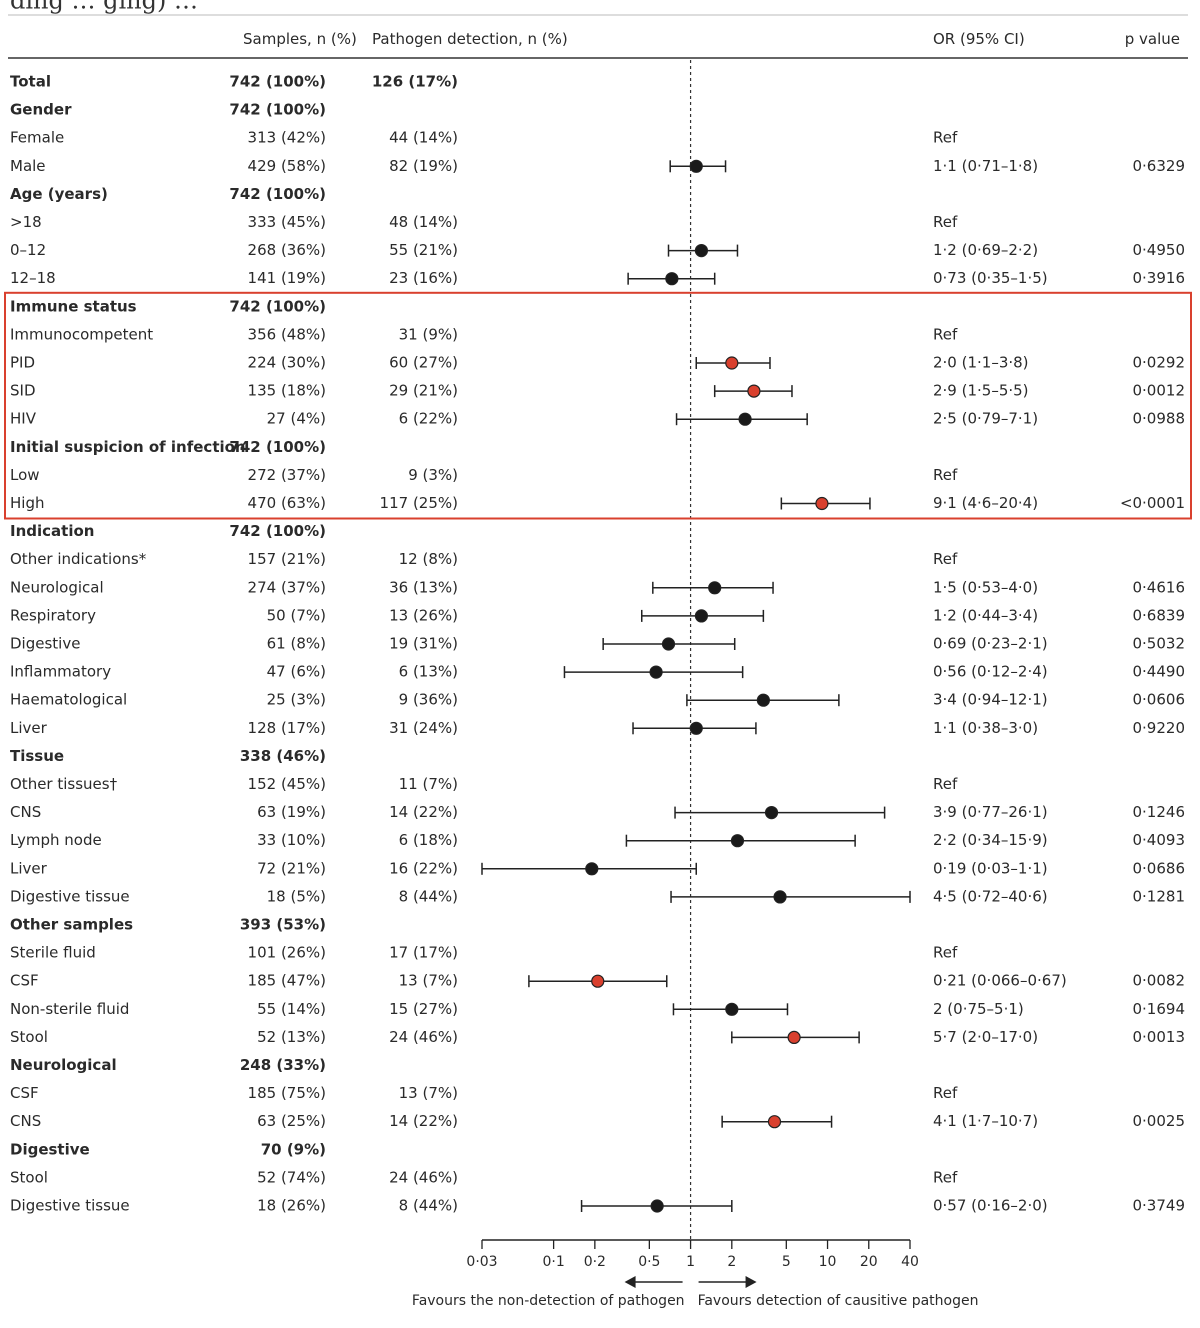  I want to click on row-detection: 6 (18%), so click(428, 840).